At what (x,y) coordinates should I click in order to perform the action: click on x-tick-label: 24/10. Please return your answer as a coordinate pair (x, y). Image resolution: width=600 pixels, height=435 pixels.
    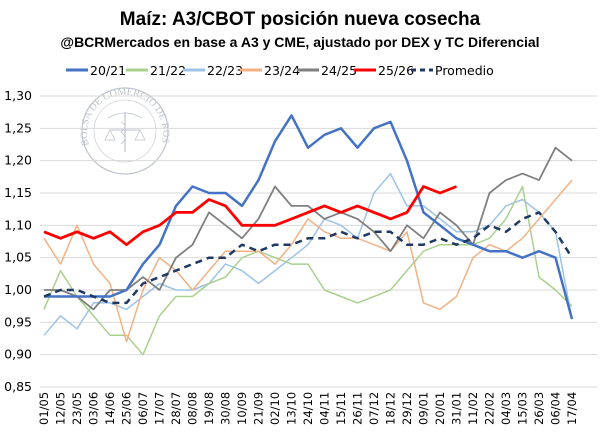
    Looking at the image, I should click on (308, 408).